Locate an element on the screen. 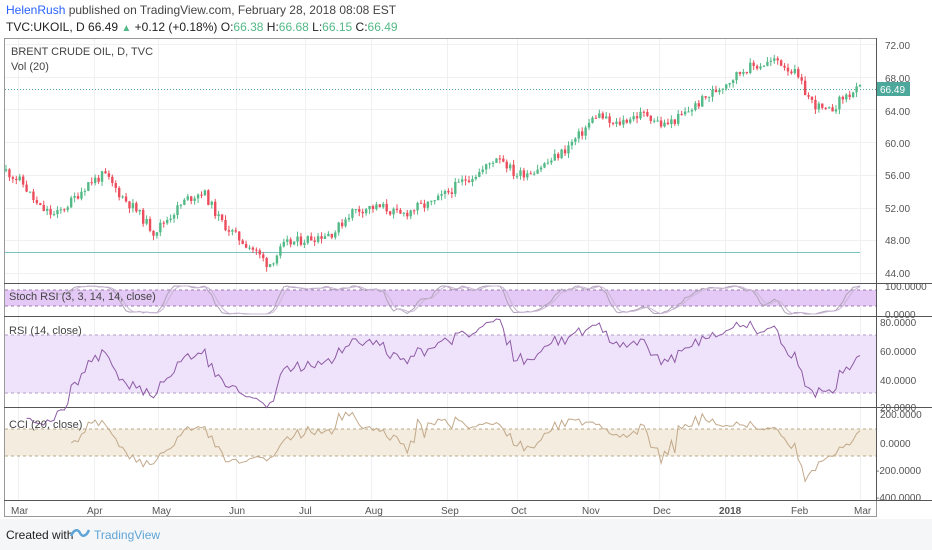  price-change: +0.12 (+0.18%) is located at coordinates (176, 27).